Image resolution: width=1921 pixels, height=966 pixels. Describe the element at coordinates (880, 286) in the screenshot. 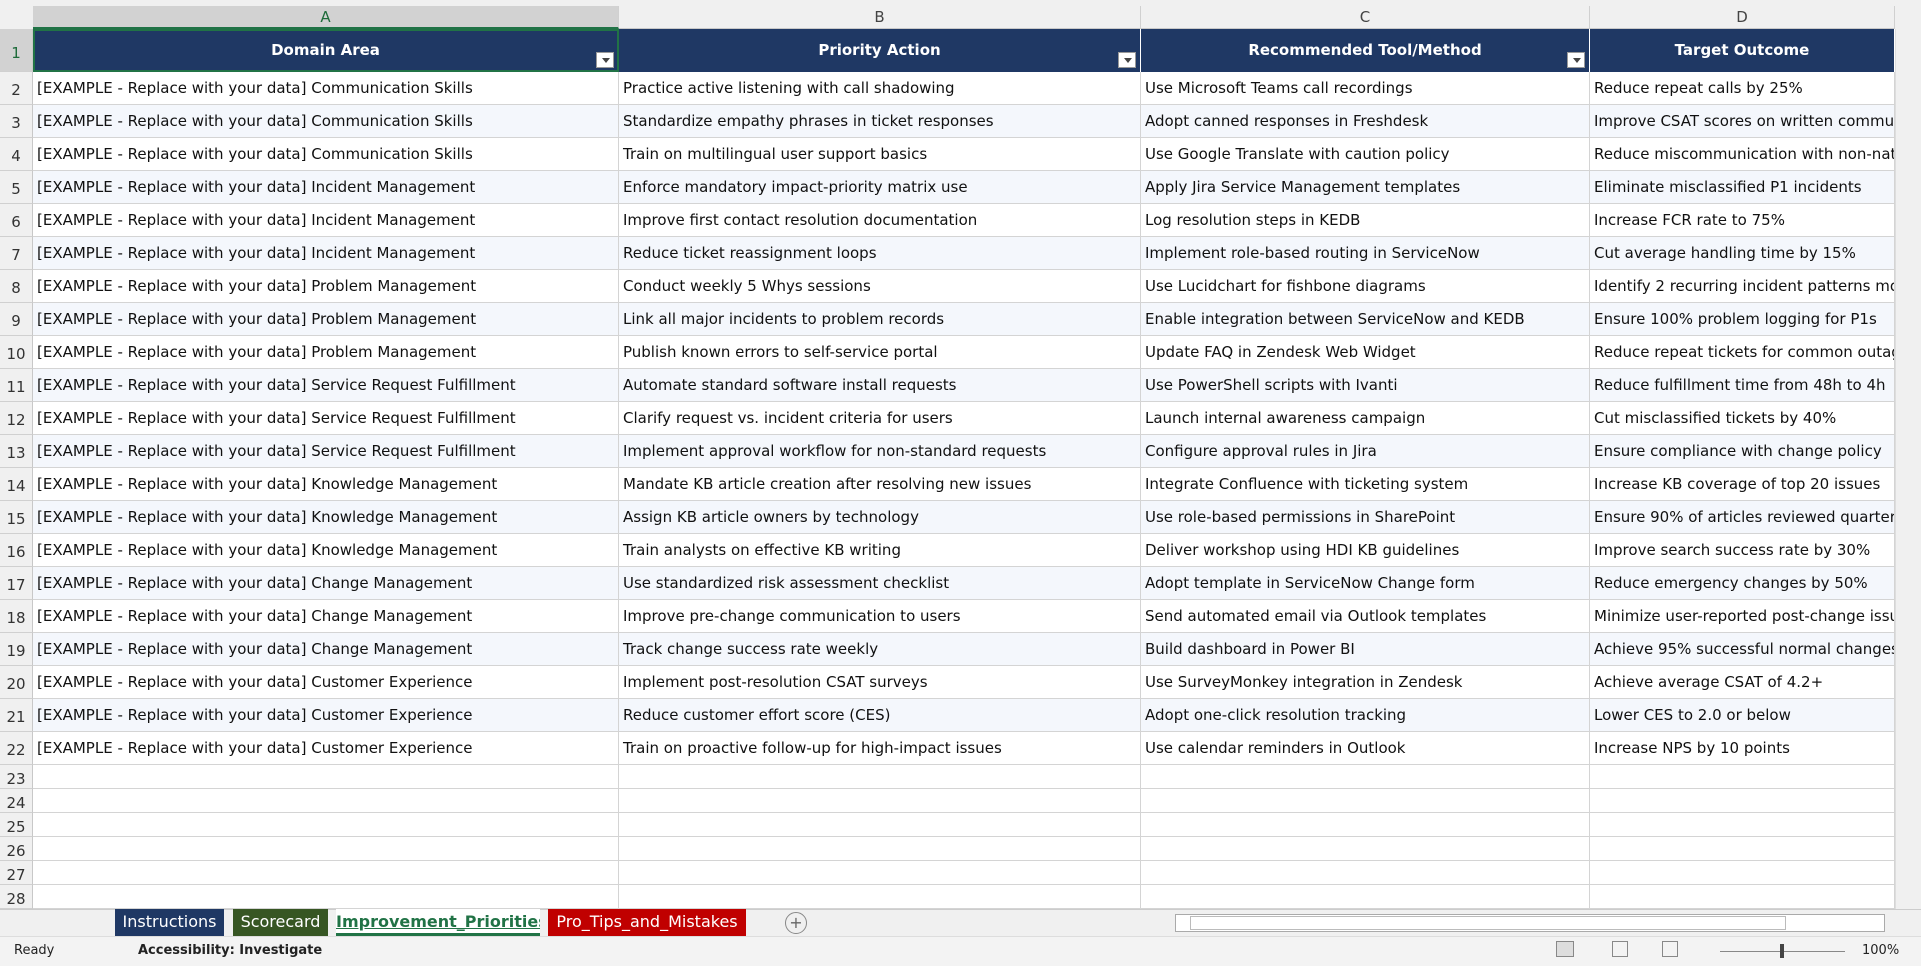

I see `data-cell: Conduct weekly 5 Whys sessions` at that location.